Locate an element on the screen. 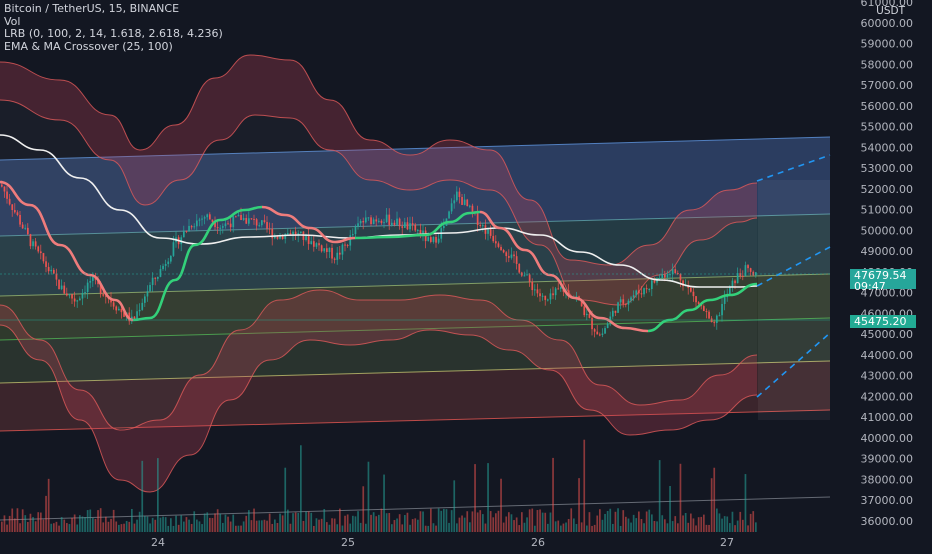  symbol-title: Bitcoin / TetherUS, 15, BINANCE is located at coordinates (92, 8).